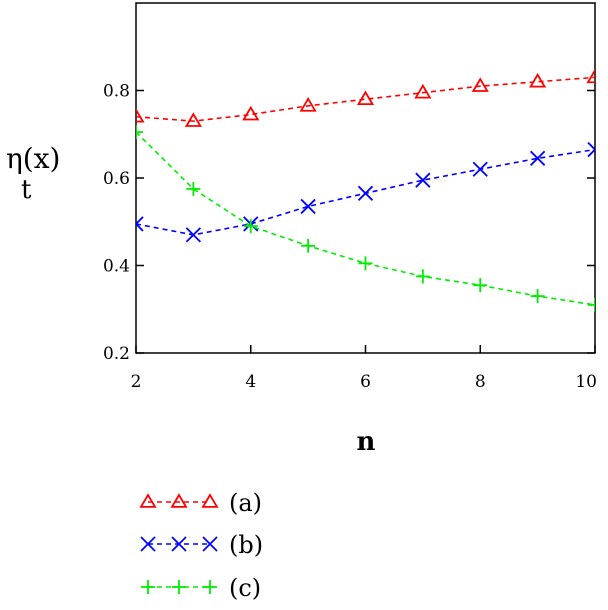 The image size is (608, 610). What do you see at coordinates (116, 179) in the screenshot?
I see `y-tick-label: 0.6` at bounding box center [116, 179].